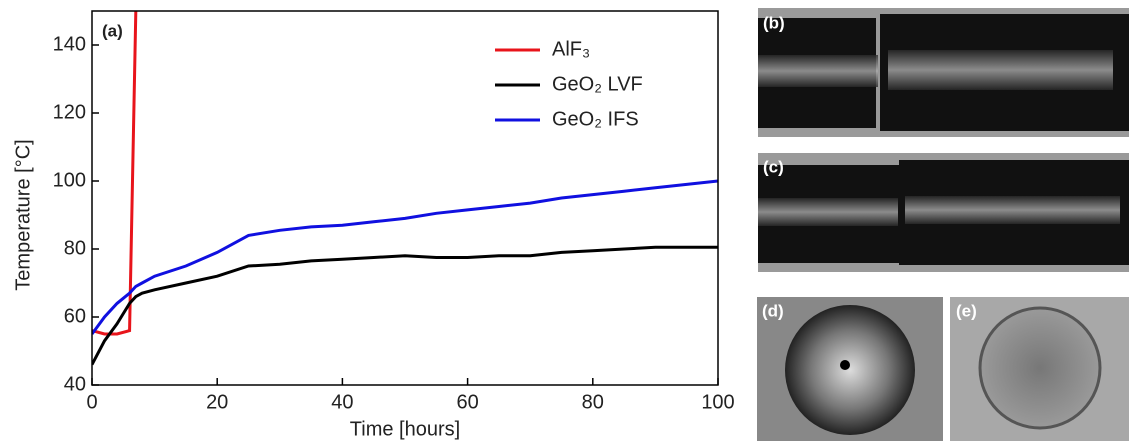 The width and height of the screenshot is (1129, 446). What do you see at coordinates (405, 429) in the screenshot?
I see `x-axis-label: Time [hours]` at bounding box center [405, 429].